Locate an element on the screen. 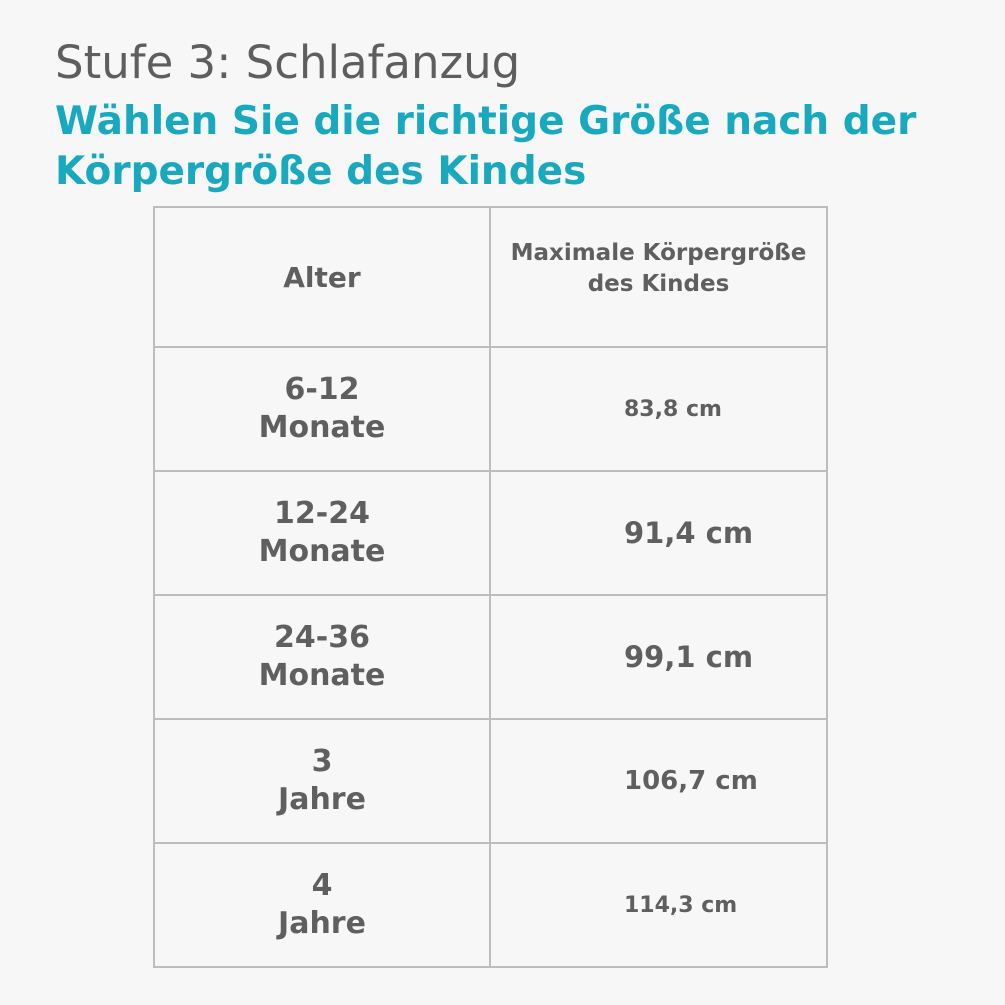 Image resolution: width=1005 pixels, height=1005 pixels. age-cell: 6-12 Monate is located at coordinates (322, 409).